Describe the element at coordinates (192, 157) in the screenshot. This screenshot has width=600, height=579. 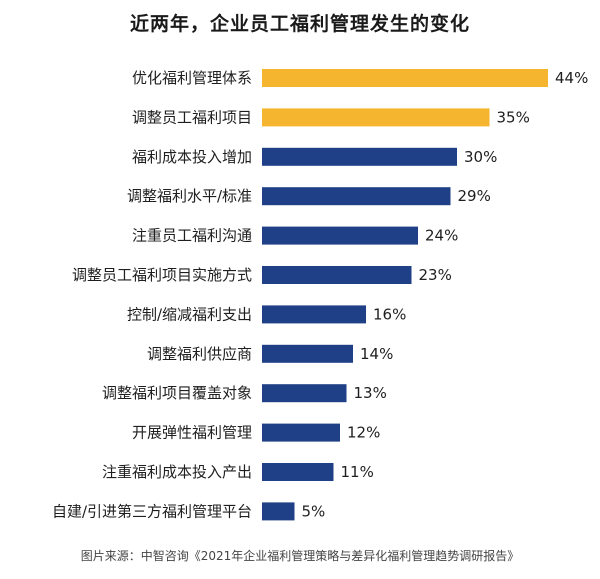
I see `category-label: 福利成本投入增加` at that location.